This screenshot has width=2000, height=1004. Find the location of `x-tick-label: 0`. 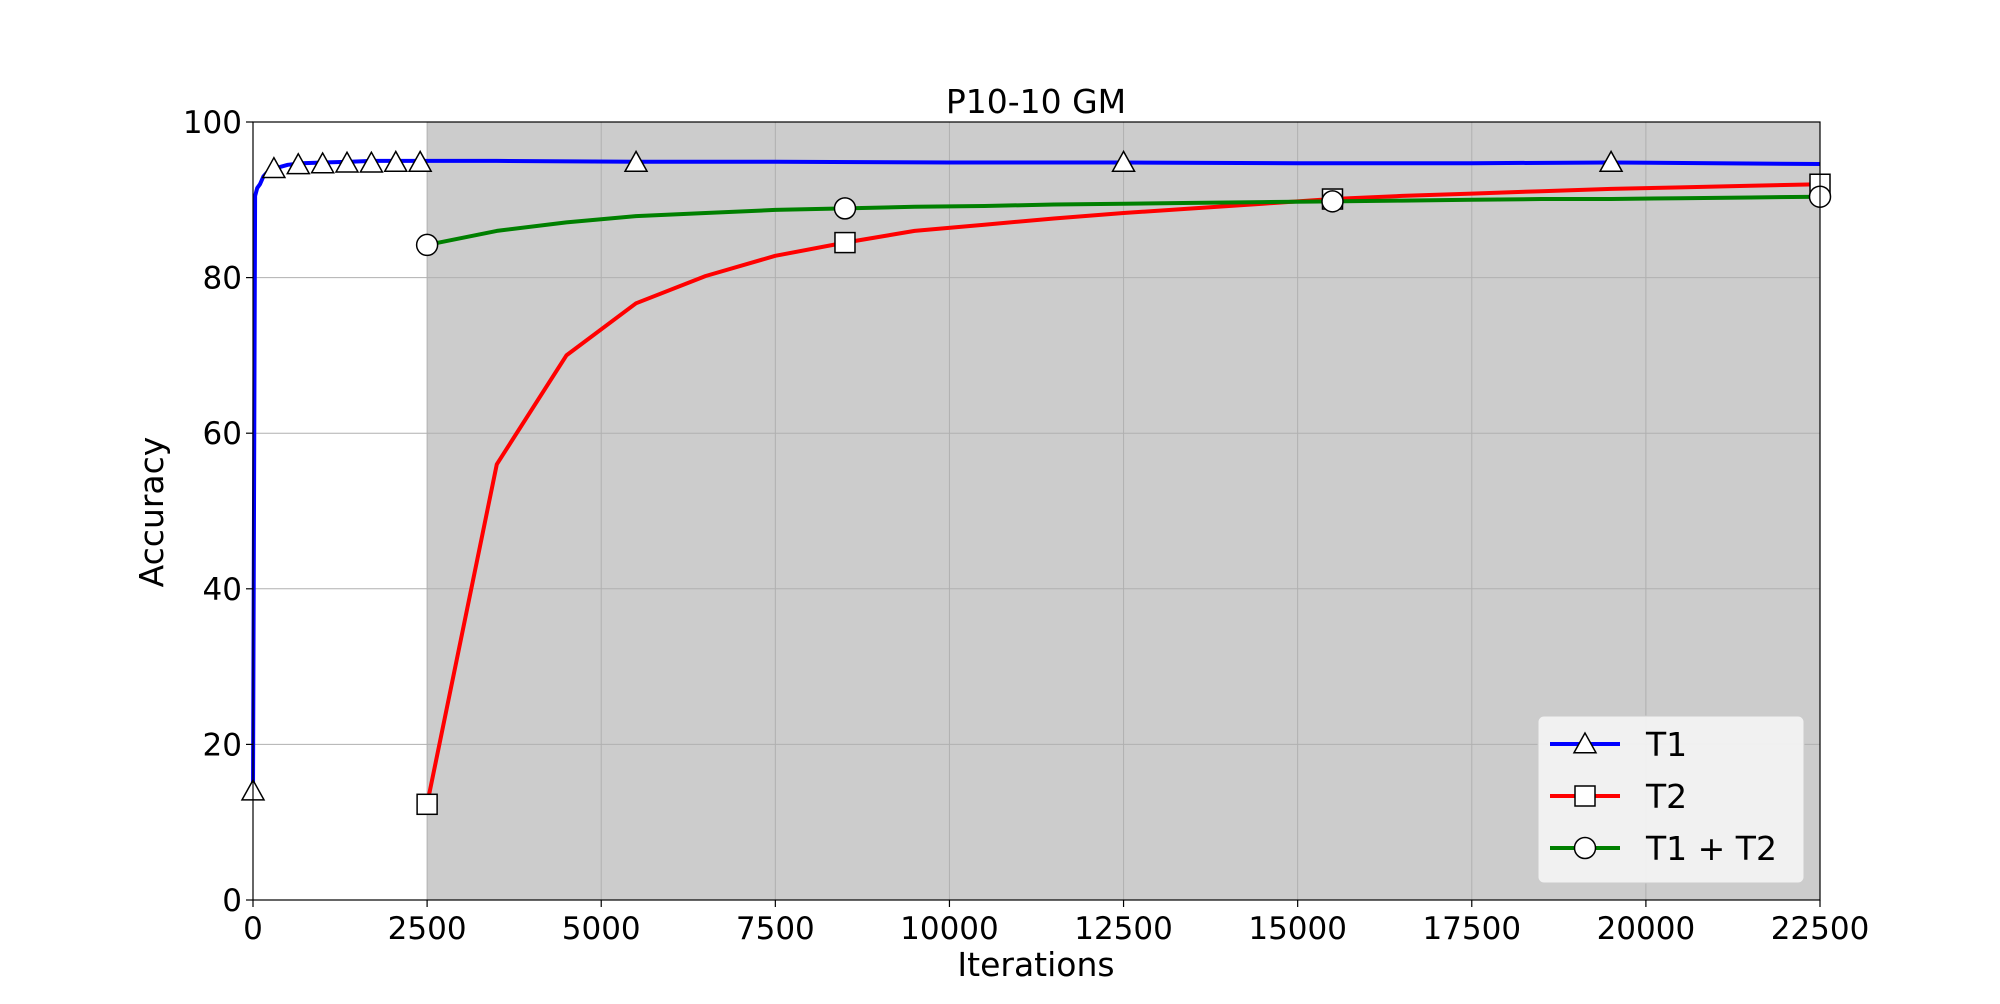

x-tick-label: 0 is located at coordinates (253, 929).